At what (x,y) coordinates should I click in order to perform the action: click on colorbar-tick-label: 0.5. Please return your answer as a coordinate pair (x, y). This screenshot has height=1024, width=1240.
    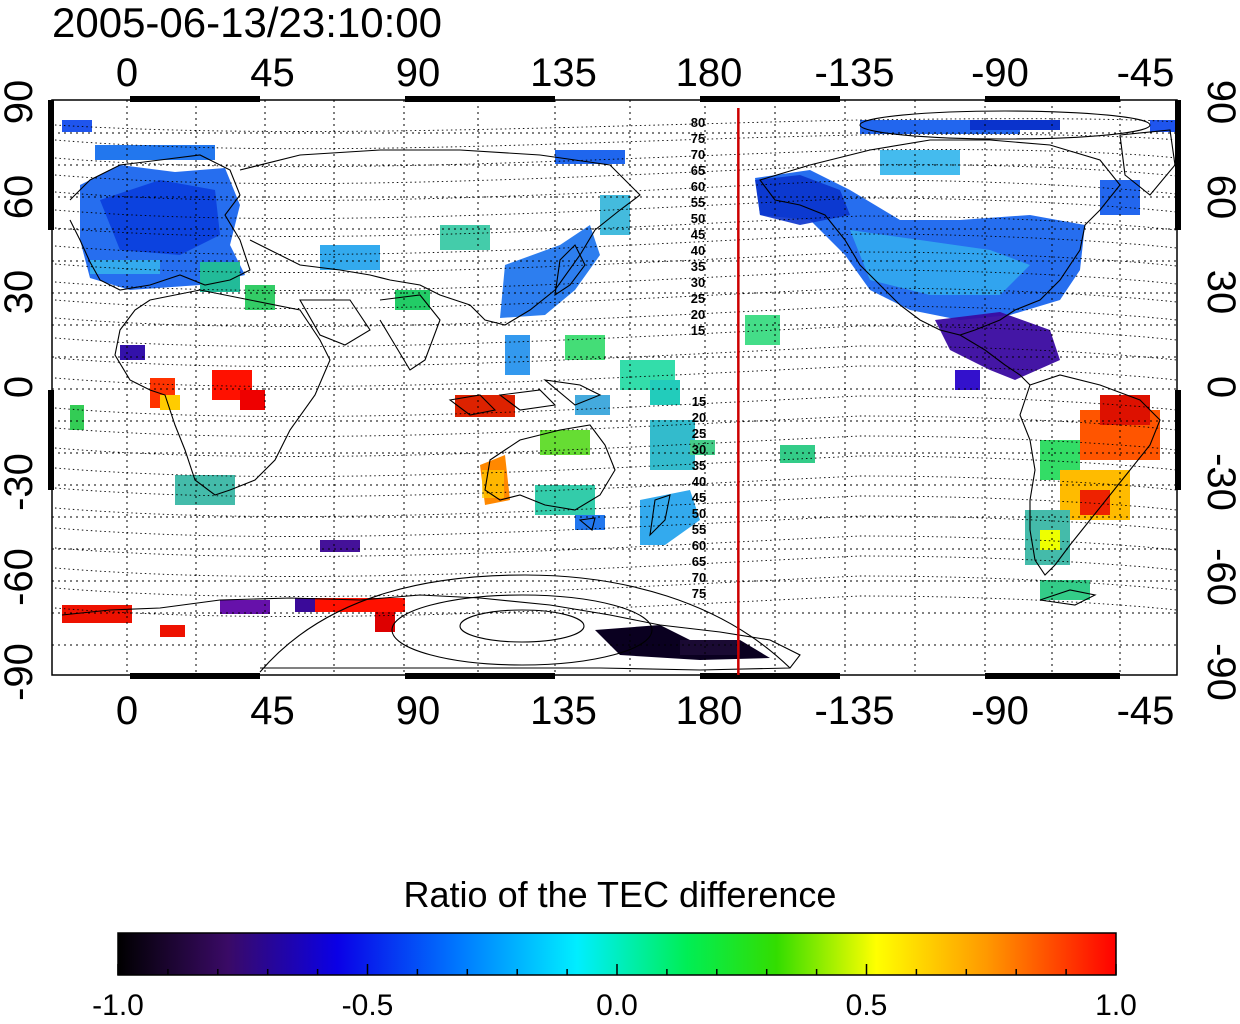
    Looking at the image, I should click on (867, 1005).